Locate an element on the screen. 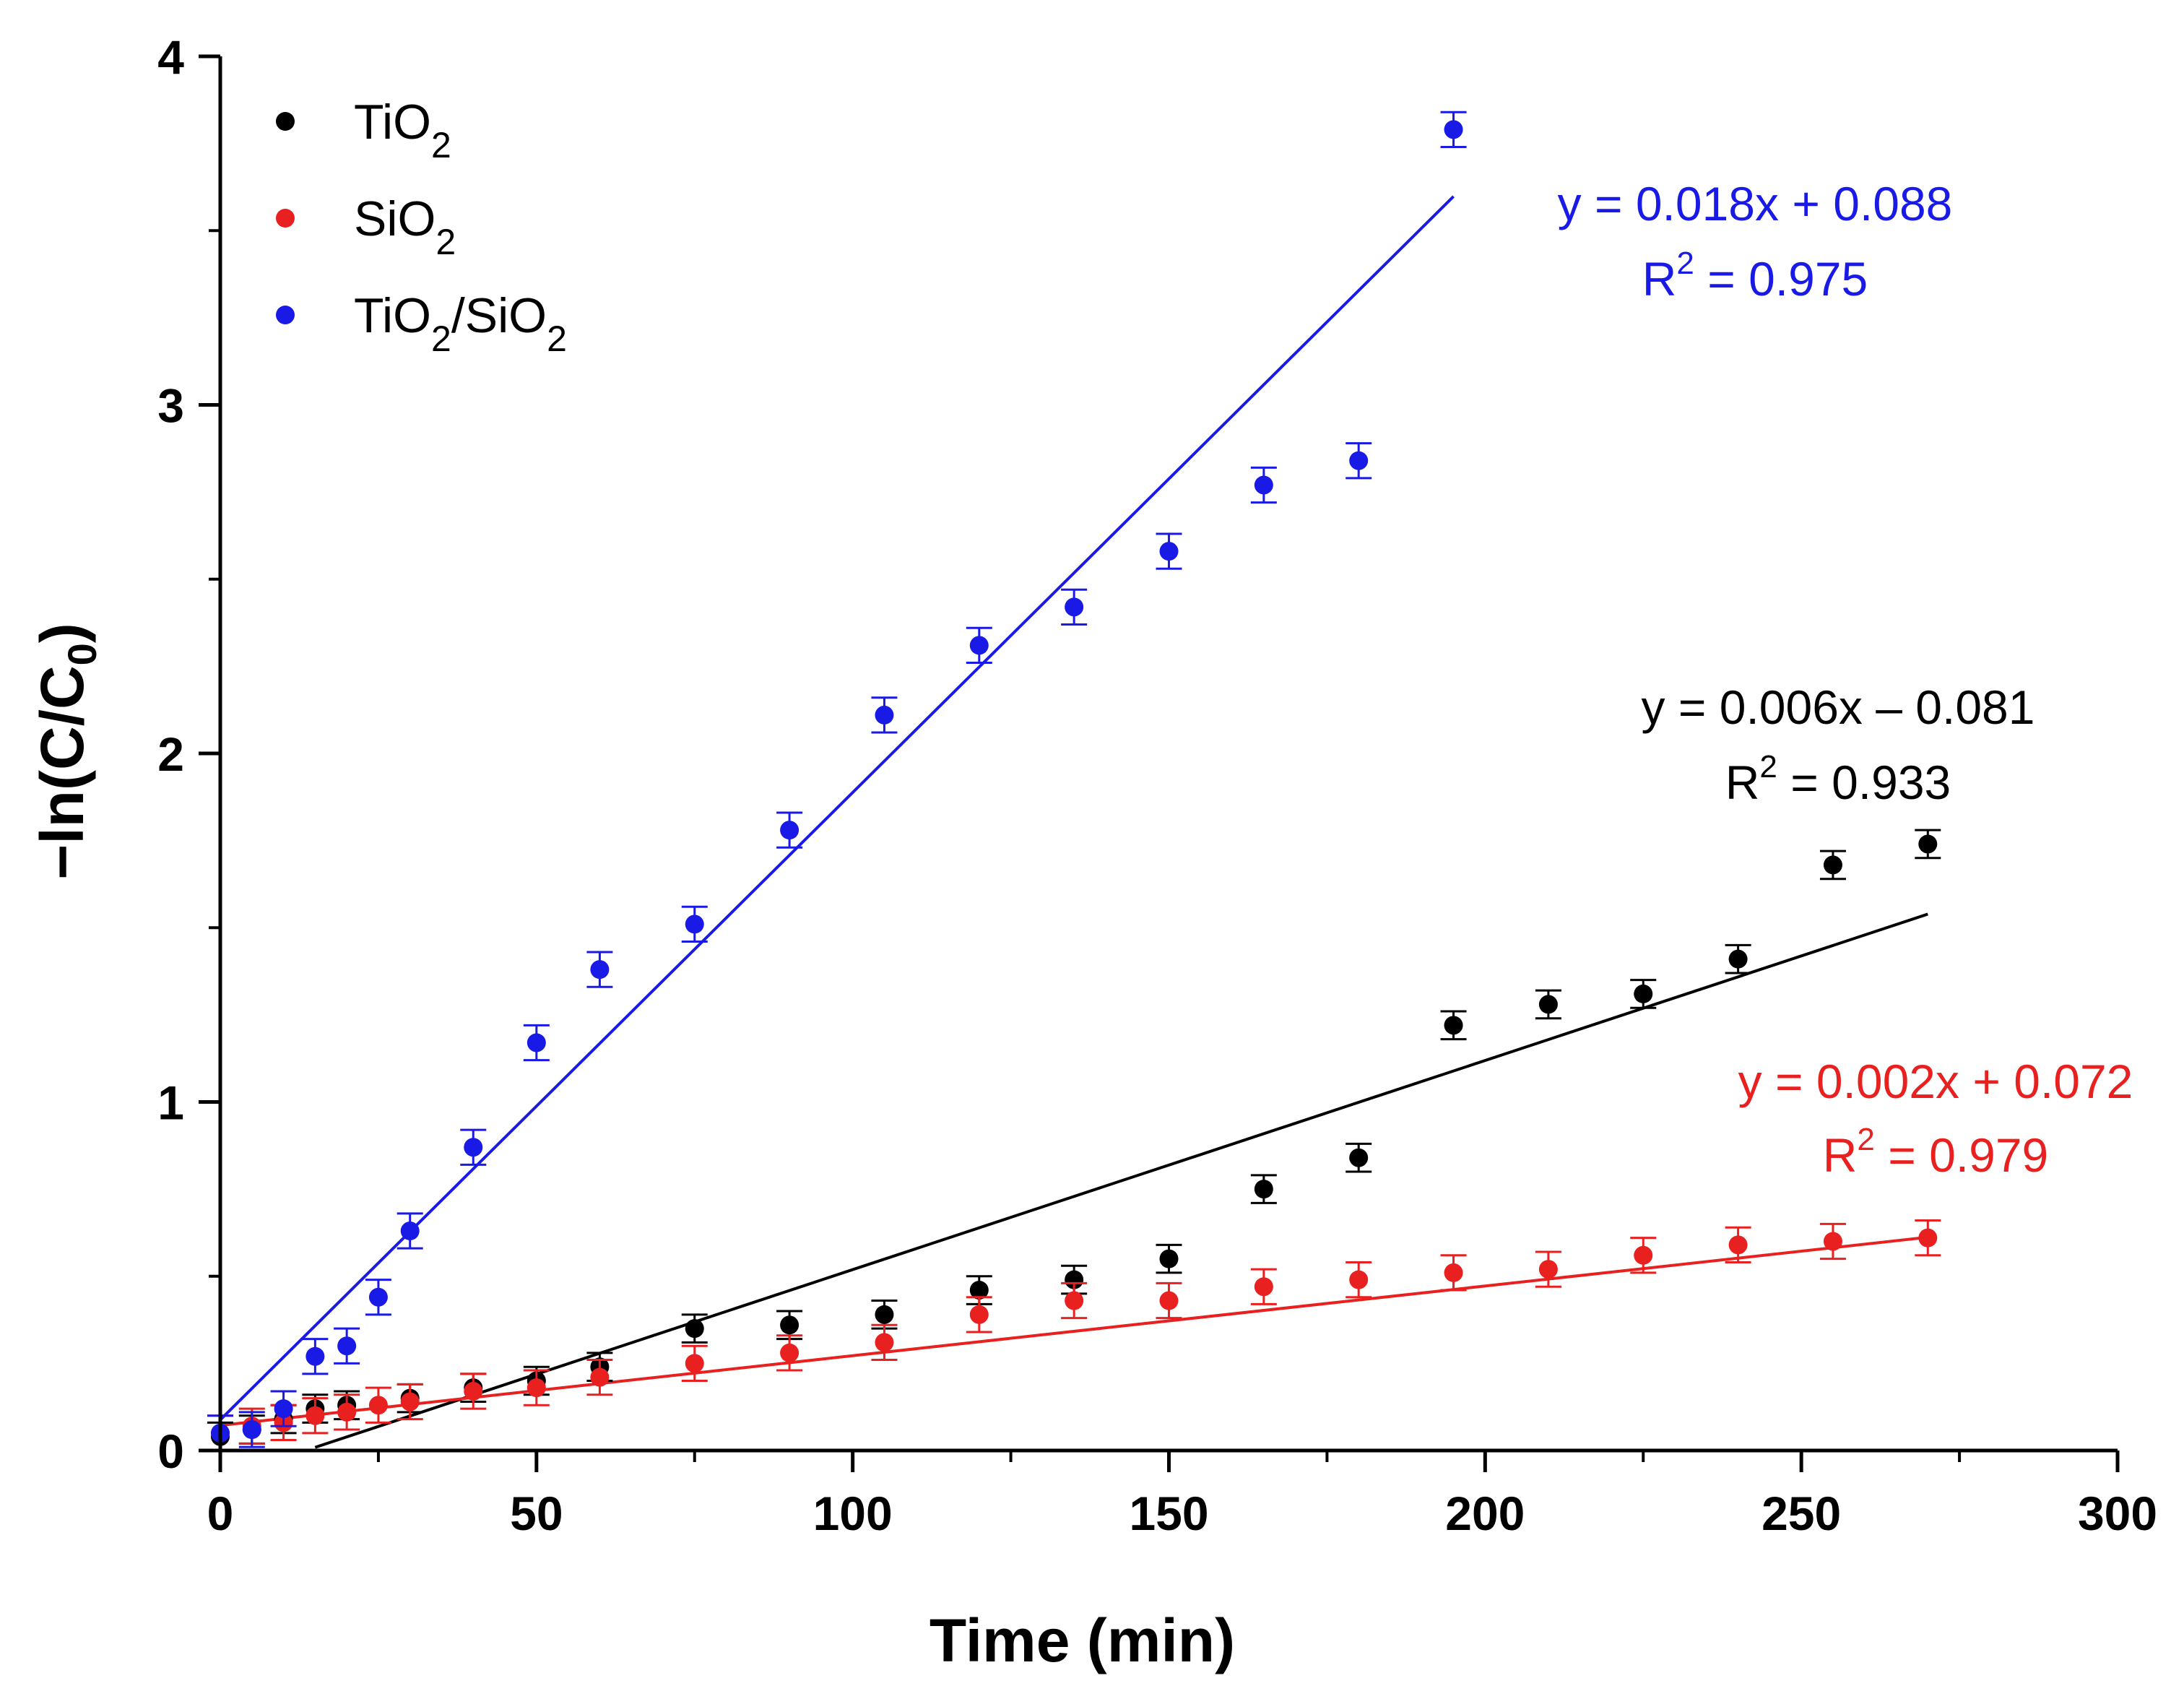 The image size is (2184, 1699). fit-r2-0: R2 = 0.933 is located at coordinates (1838, 779).